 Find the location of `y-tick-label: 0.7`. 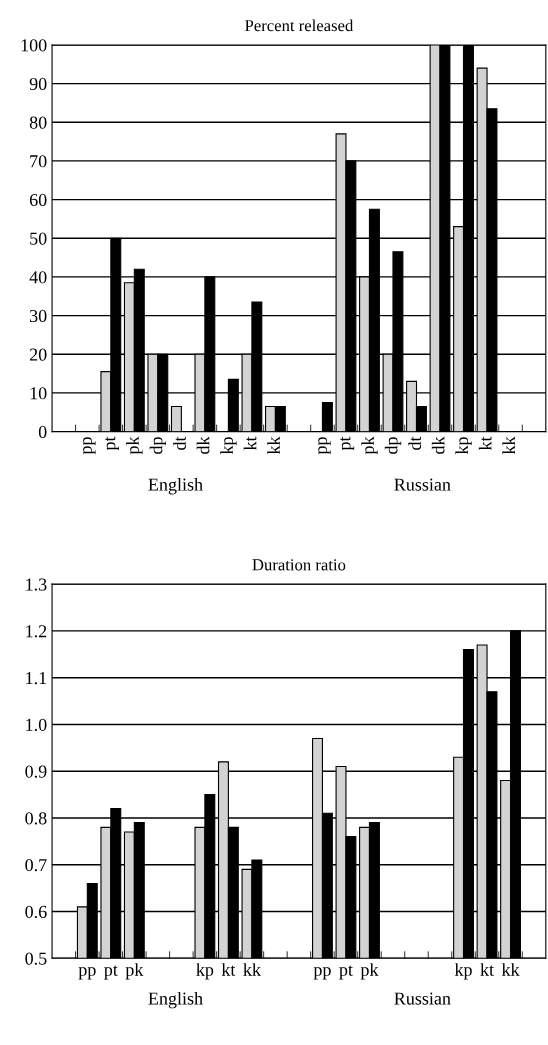

y-tick-label: 0.7 is located at coordinates (36, 865).